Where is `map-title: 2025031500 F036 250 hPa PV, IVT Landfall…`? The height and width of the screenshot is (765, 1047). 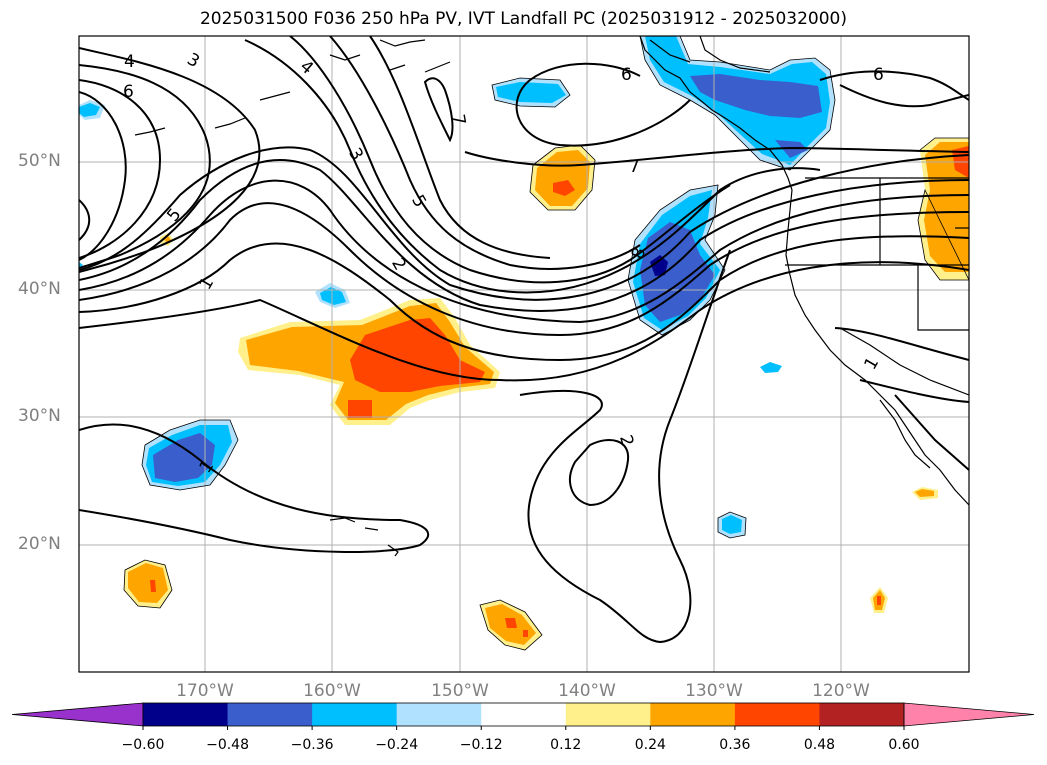
map-title: 2025031500 F036 250 hPa PV, IVT Landfall… is located at coordinates (523, 19).